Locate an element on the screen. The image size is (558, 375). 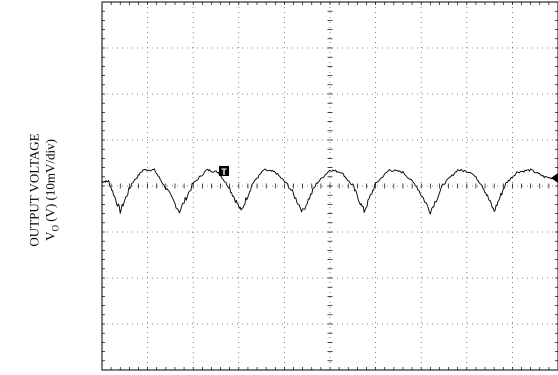
trigger-marker: T is located at coordinates (224, 171).